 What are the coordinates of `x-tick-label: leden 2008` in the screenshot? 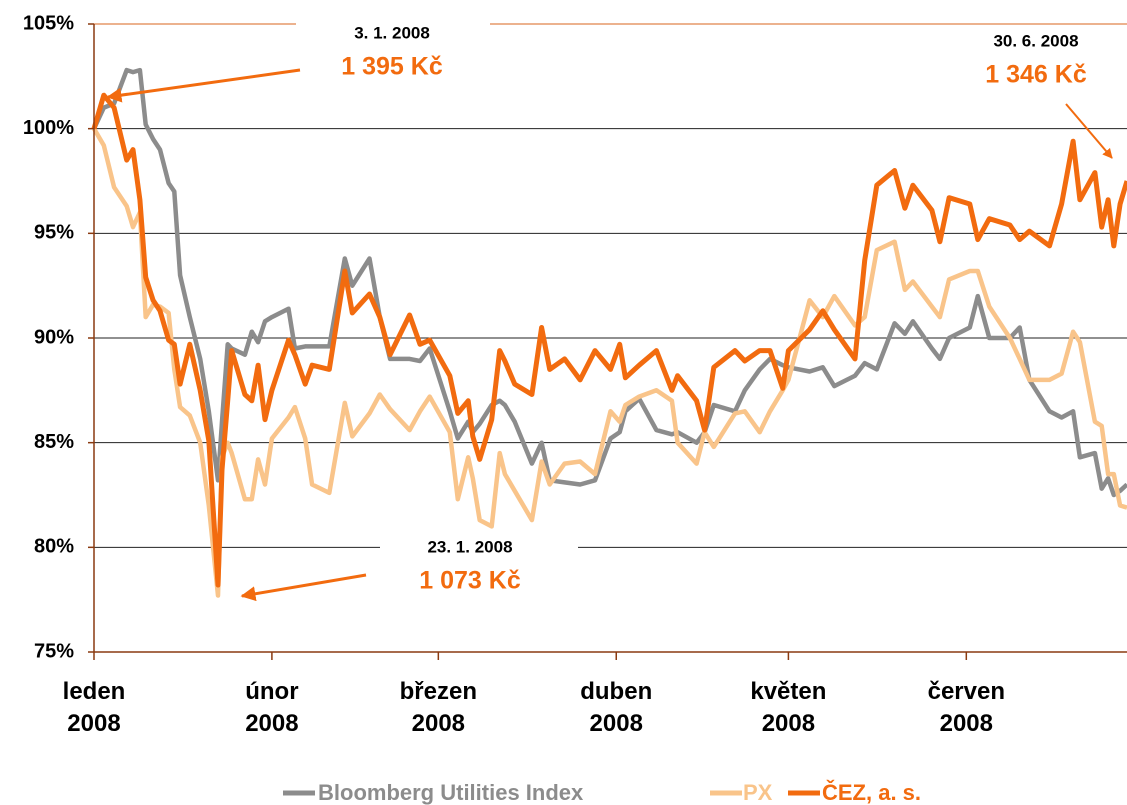 It's located at (94, 707).